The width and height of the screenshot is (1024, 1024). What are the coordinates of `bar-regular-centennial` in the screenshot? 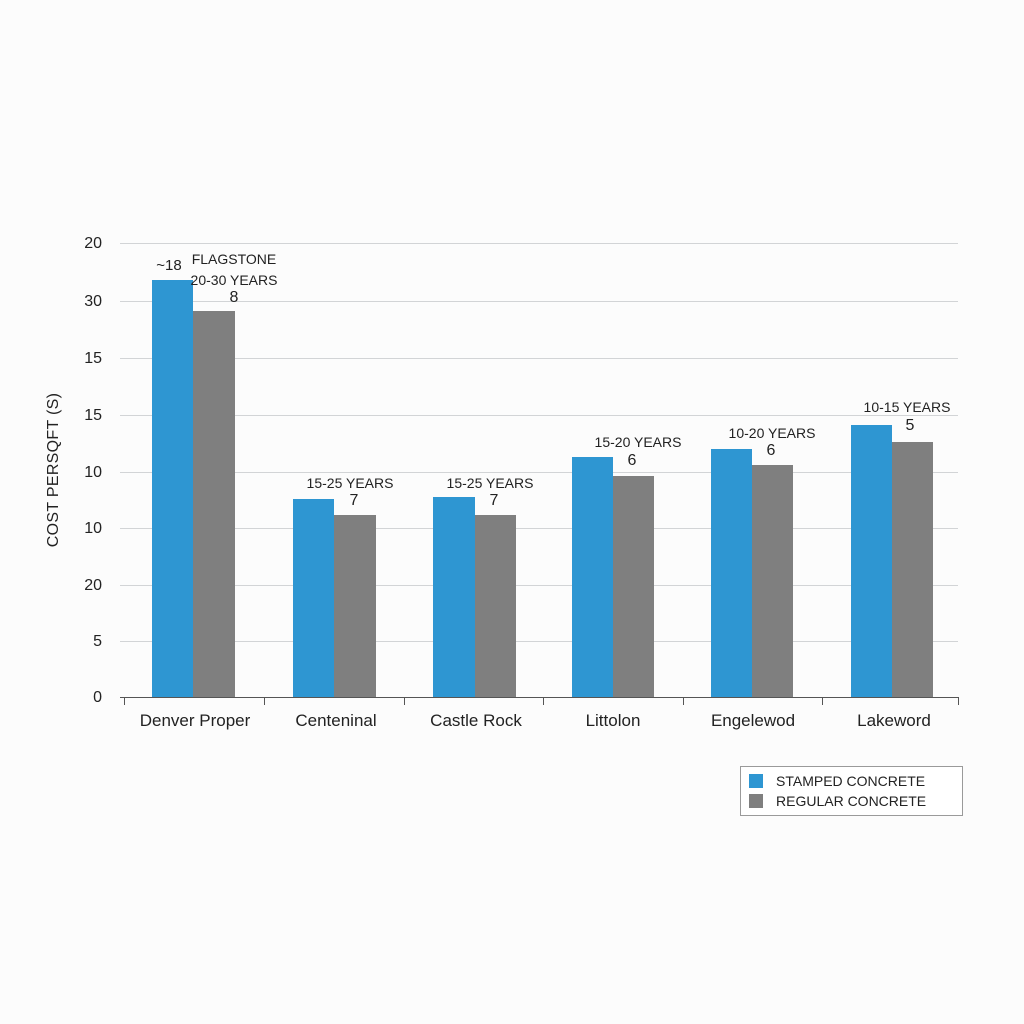 It's located at (355, 606).